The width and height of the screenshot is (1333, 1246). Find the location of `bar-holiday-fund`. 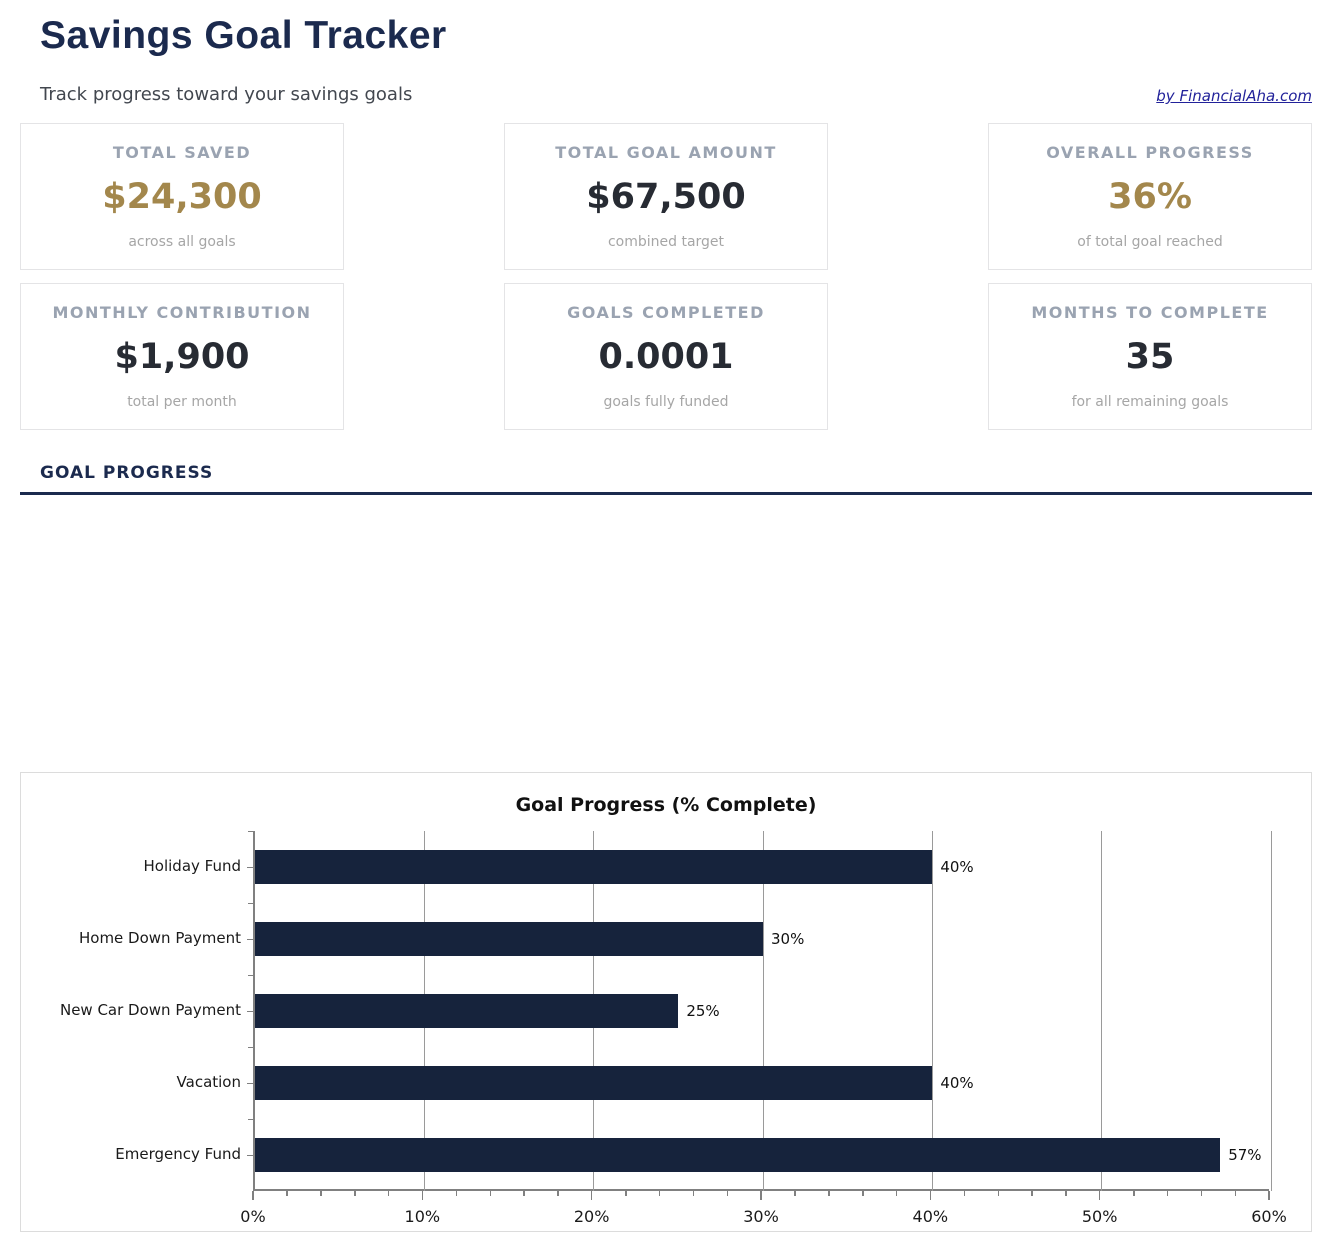

bar-holiday-fund is located at coordinates (594, 867).